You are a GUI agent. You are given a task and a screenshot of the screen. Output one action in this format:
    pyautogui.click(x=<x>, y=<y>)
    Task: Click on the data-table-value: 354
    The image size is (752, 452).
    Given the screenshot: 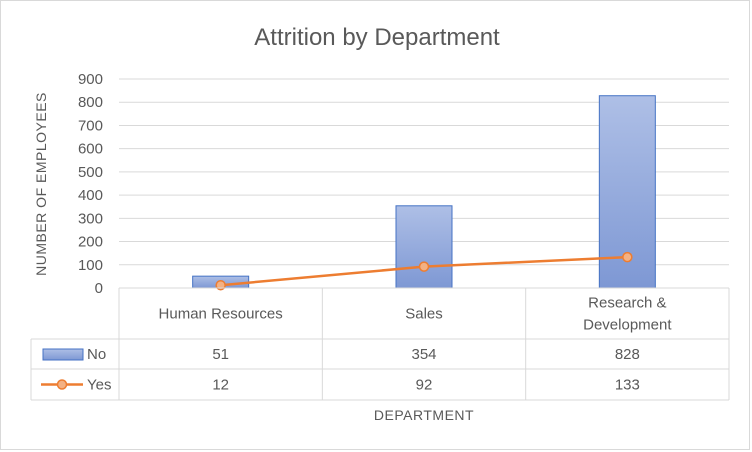 What is the action you would take?
    pyautogui.click(x=423, y=354)
    